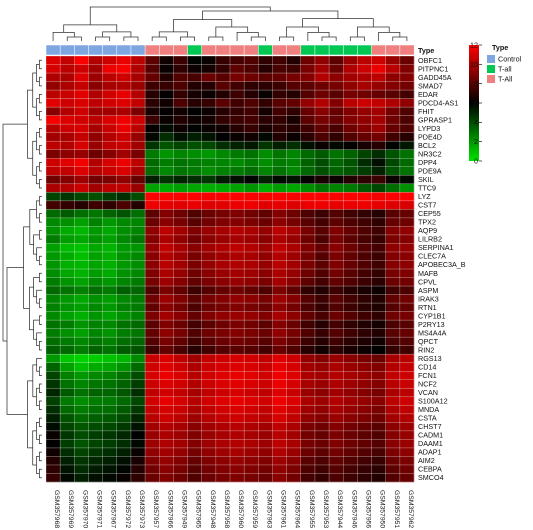 This screenshot has height=530, width=533. What do you see at coordinates (180, 15) in the screenshot?
I see `column-dendrogram-root` at bounding box center [180, 15].